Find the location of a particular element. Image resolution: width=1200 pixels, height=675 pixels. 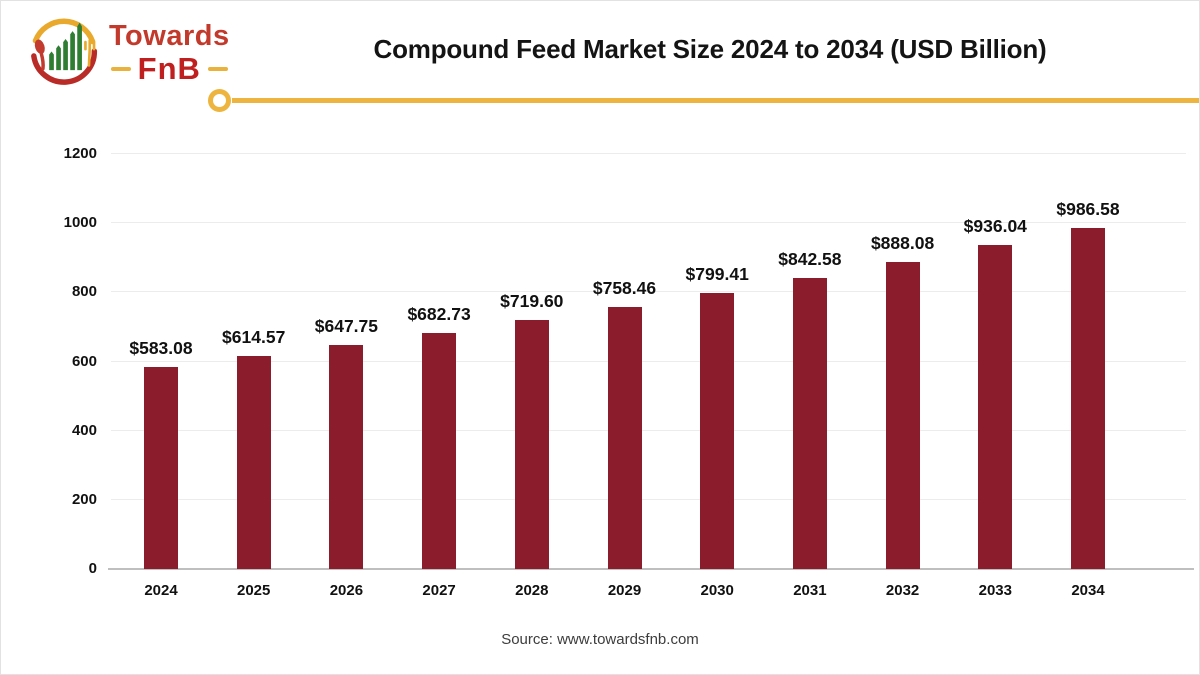

bar-value-label-2032: $888.08 is located at coordinates (902, 242).